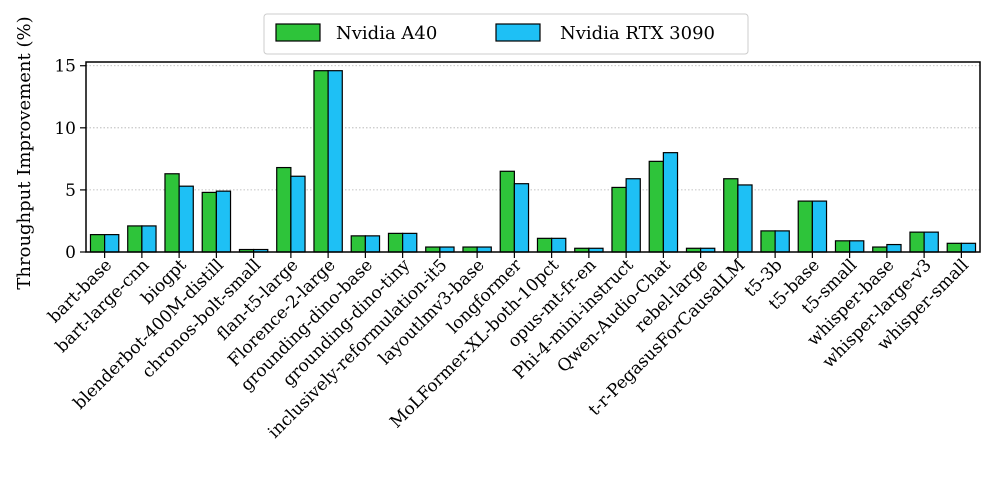 This screenshot has width=996, height=496. I want to click on y-tick-label: 15, so click(65, 67).